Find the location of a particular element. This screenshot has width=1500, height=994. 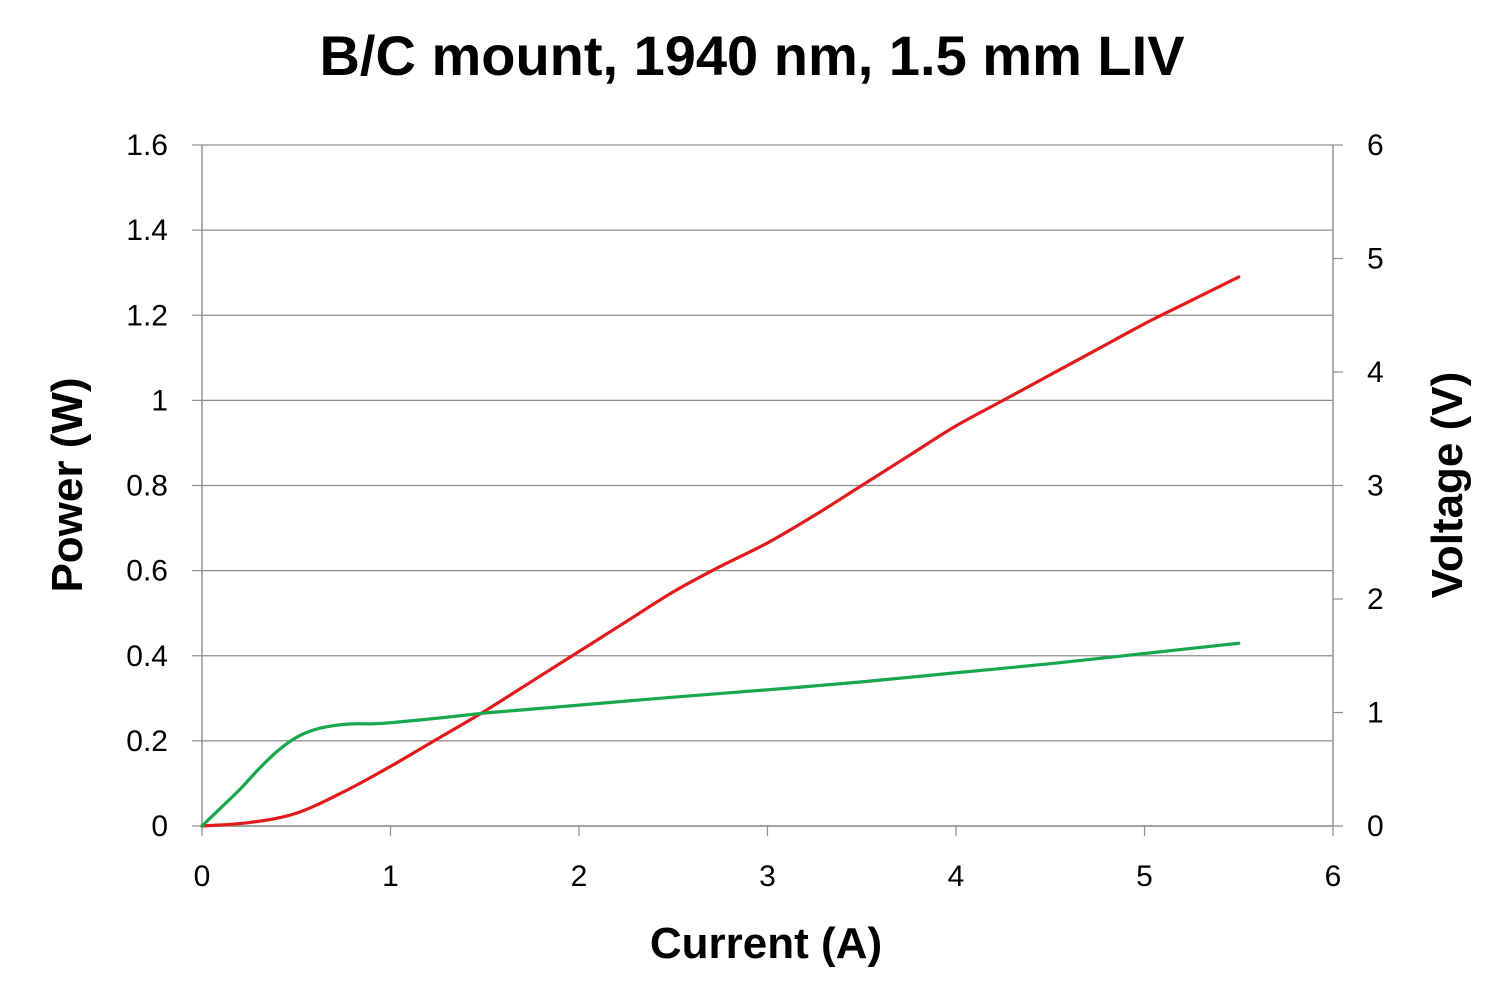

y2-tick-labels: 0 1 2 3 4 5 6 is located at coordinates (1375, 486).